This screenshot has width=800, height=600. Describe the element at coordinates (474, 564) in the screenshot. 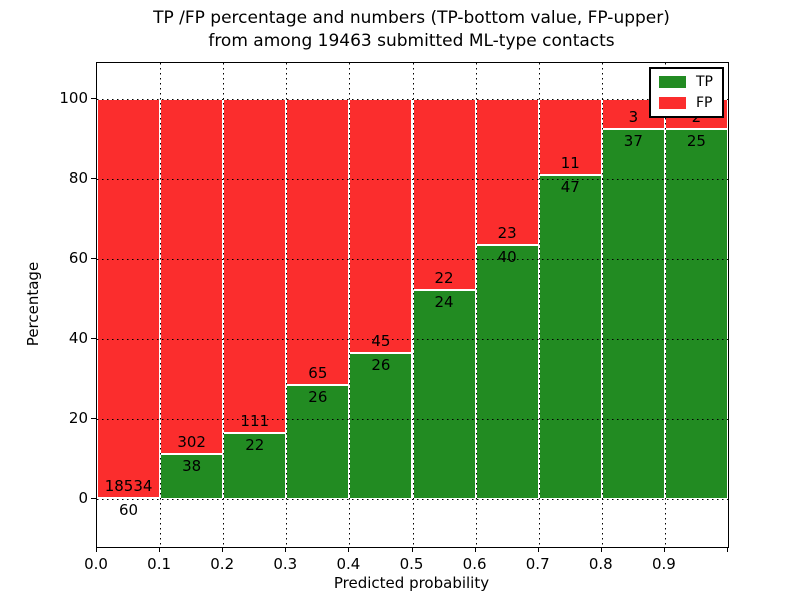

I see `x-tick-label: 0.6` at that location.